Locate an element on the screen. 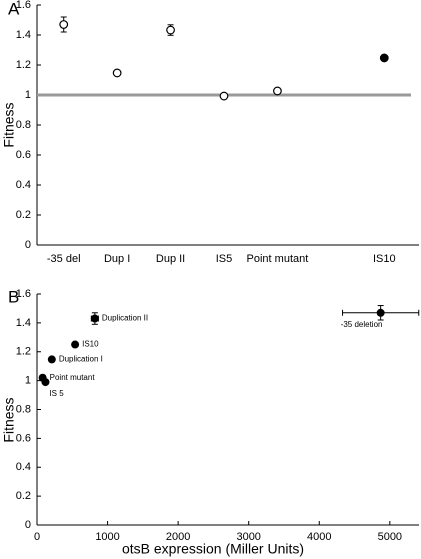  x-tick-label: 5000 is located at coordinates (390, 537).